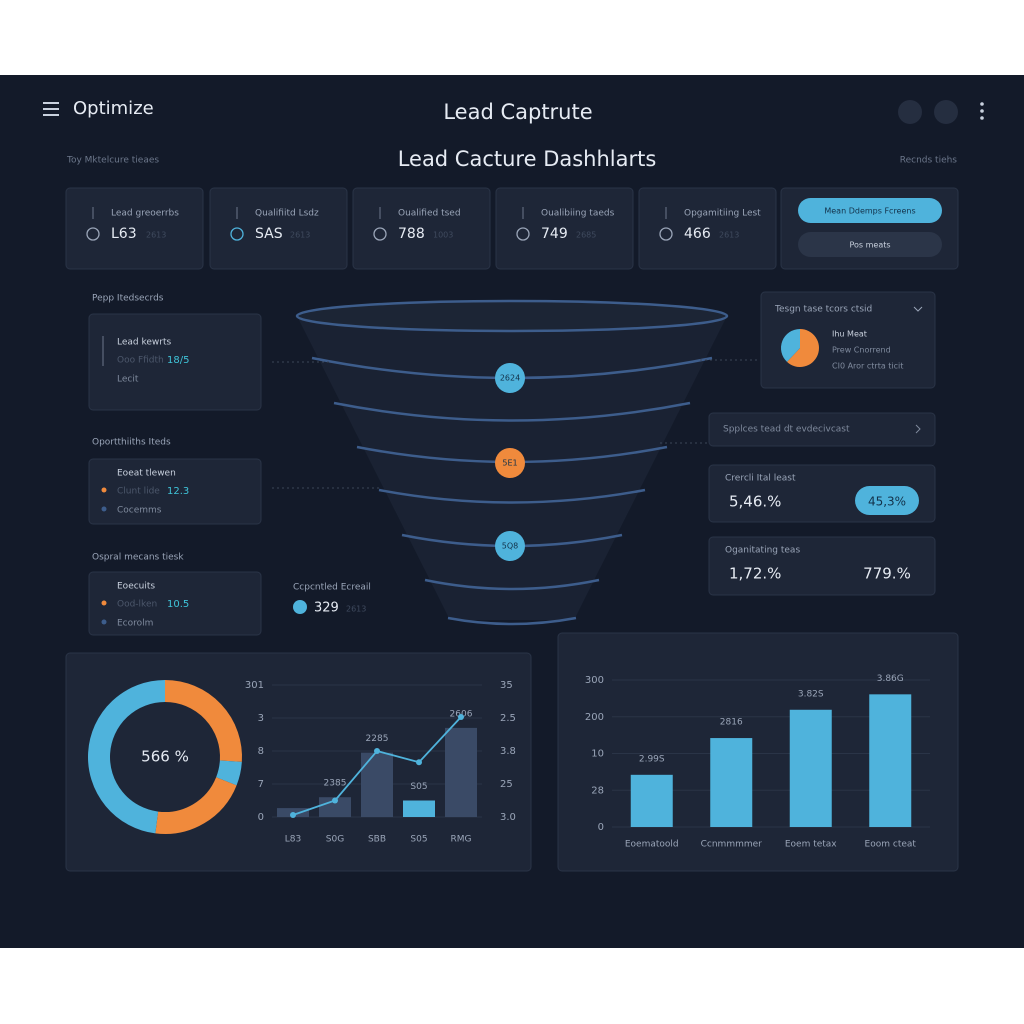 Image resolution: width=1024 pixels, height=1024 pixels. Describe the element at coordinates (597, 790) in the screenshot. I see `y-tick-label: 28` at that location.